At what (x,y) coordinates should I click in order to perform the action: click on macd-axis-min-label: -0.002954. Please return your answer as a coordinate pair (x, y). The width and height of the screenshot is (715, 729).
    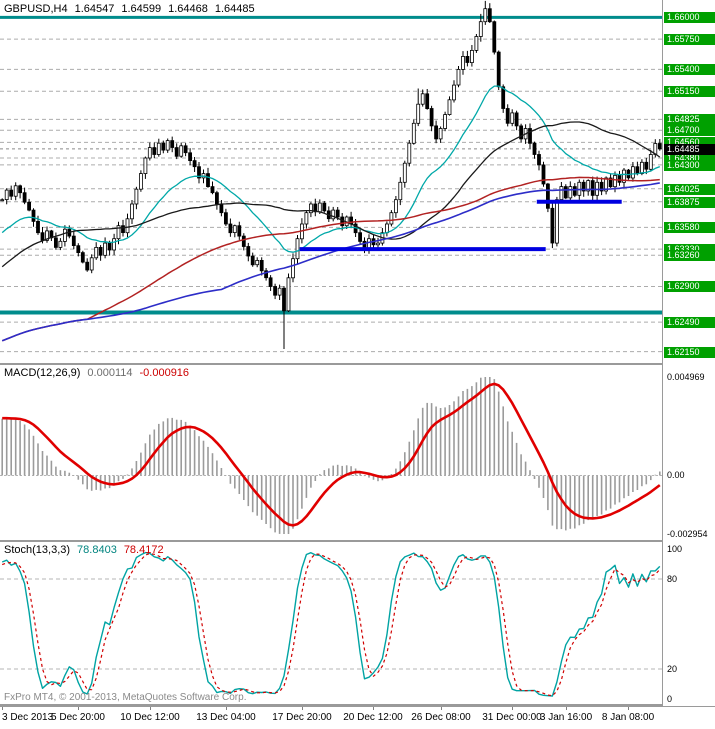
    Looking at the image, I should click on (687, 534).